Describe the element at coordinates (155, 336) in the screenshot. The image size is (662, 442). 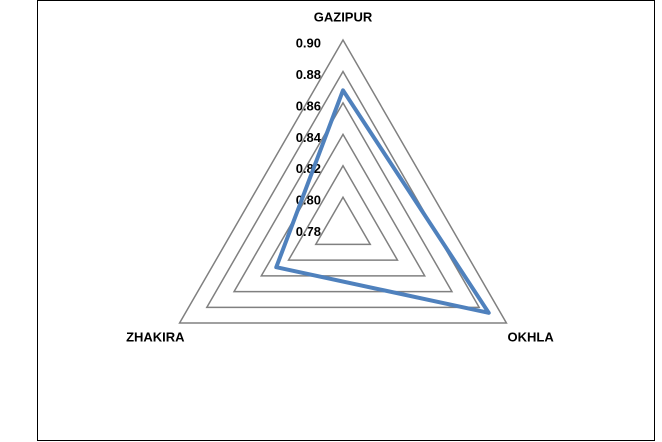
I see `category-label: ZHAKIRA` at that location.